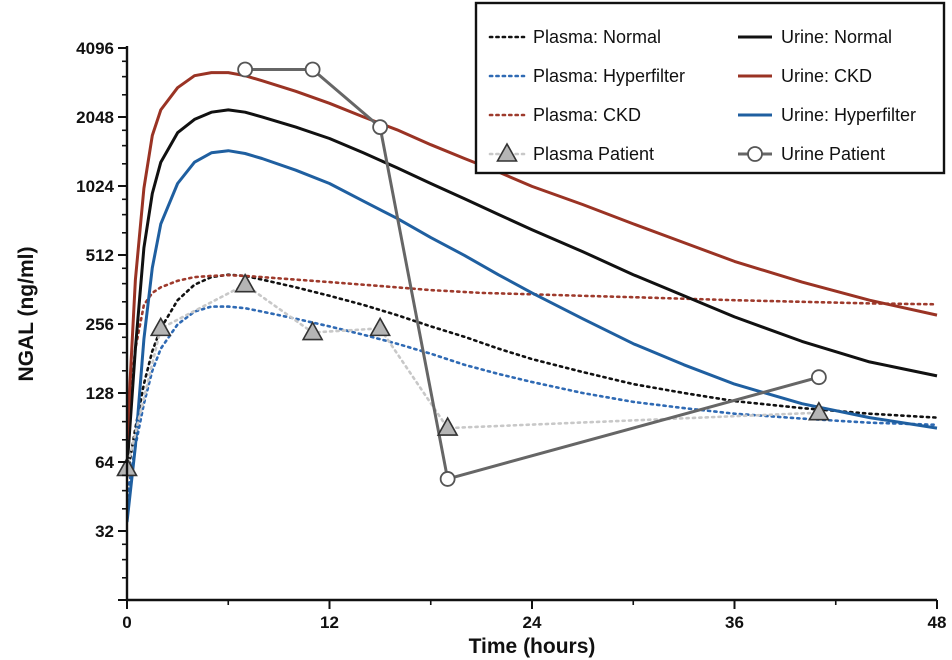  What do you see at coordinates (104, 462) in the screenshot?
I see `y-tick-label-1: 64` at bounding box center [104, 462].